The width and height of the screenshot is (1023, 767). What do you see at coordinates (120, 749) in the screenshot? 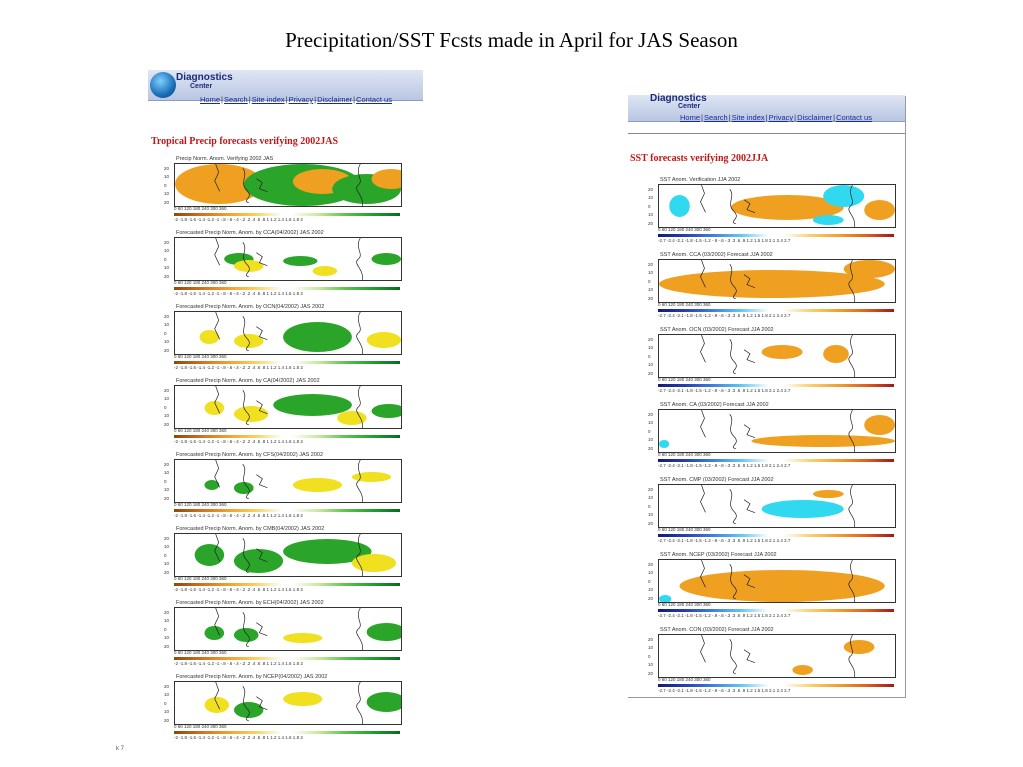
I see `footer-mark: k 7` at bounding box center [120, 749].